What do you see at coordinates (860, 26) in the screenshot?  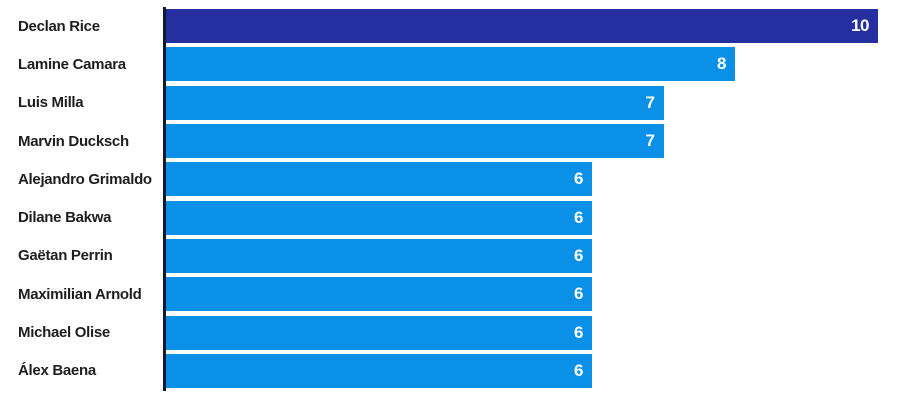 I see `value-label: 10` at bounding box center [860, 26].